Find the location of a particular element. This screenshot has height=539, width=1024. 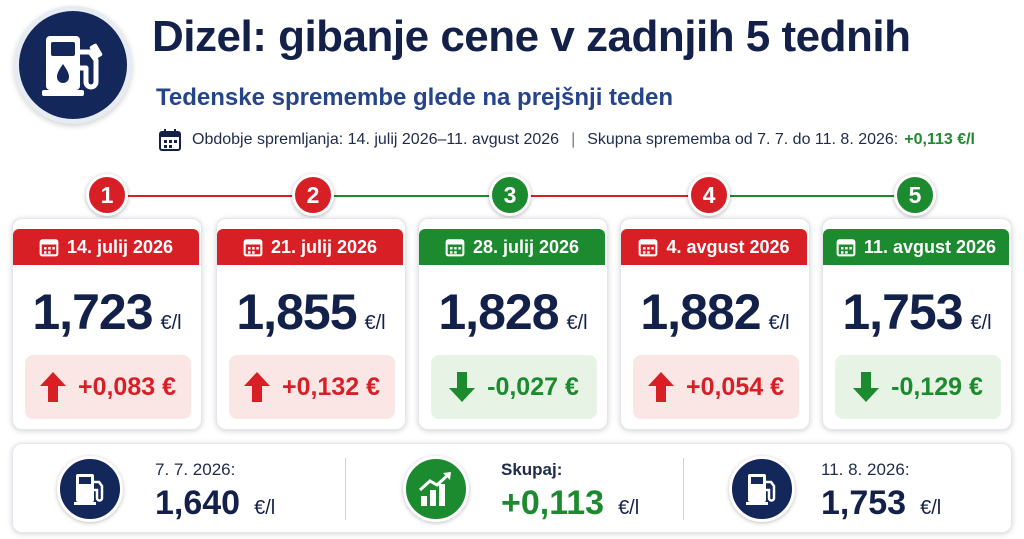

change-box: +0,132 € is located at coordinates (312, 387).